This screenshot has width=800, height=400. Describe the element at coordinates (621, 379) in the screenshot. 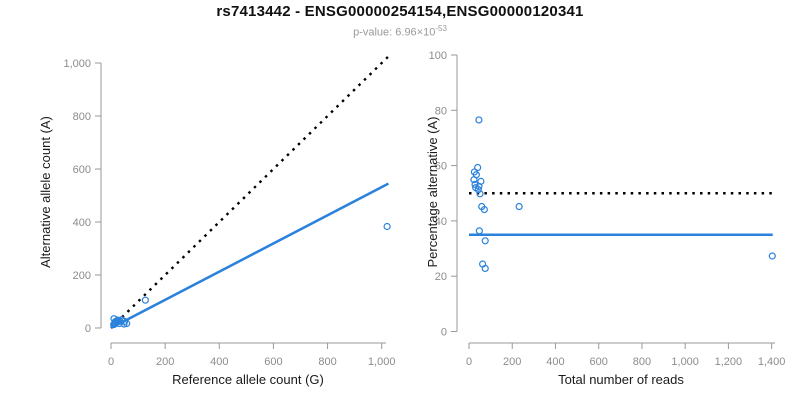

I see `right-xaxis-title: Total number of reads` at that location.